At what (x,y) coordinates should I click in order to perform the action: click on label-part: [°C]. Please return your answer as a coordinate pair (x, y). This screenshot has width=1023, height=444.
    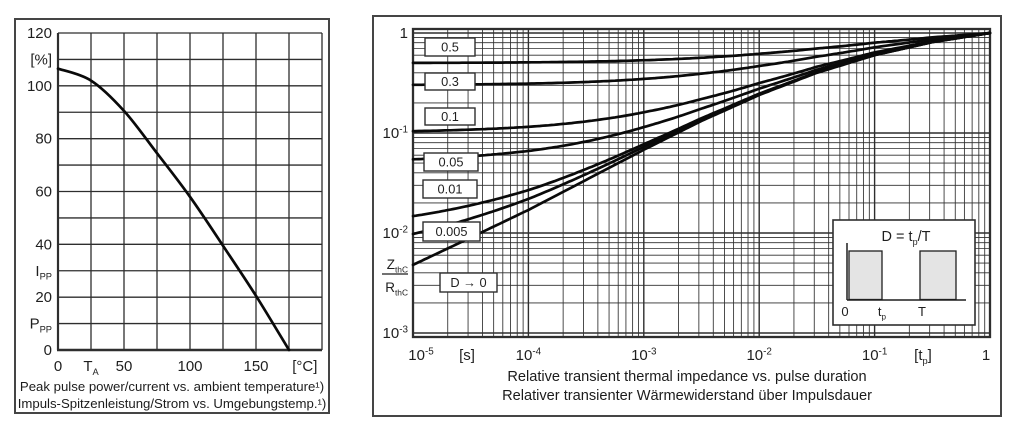
    Looking at the image, I should click on (304, 366).